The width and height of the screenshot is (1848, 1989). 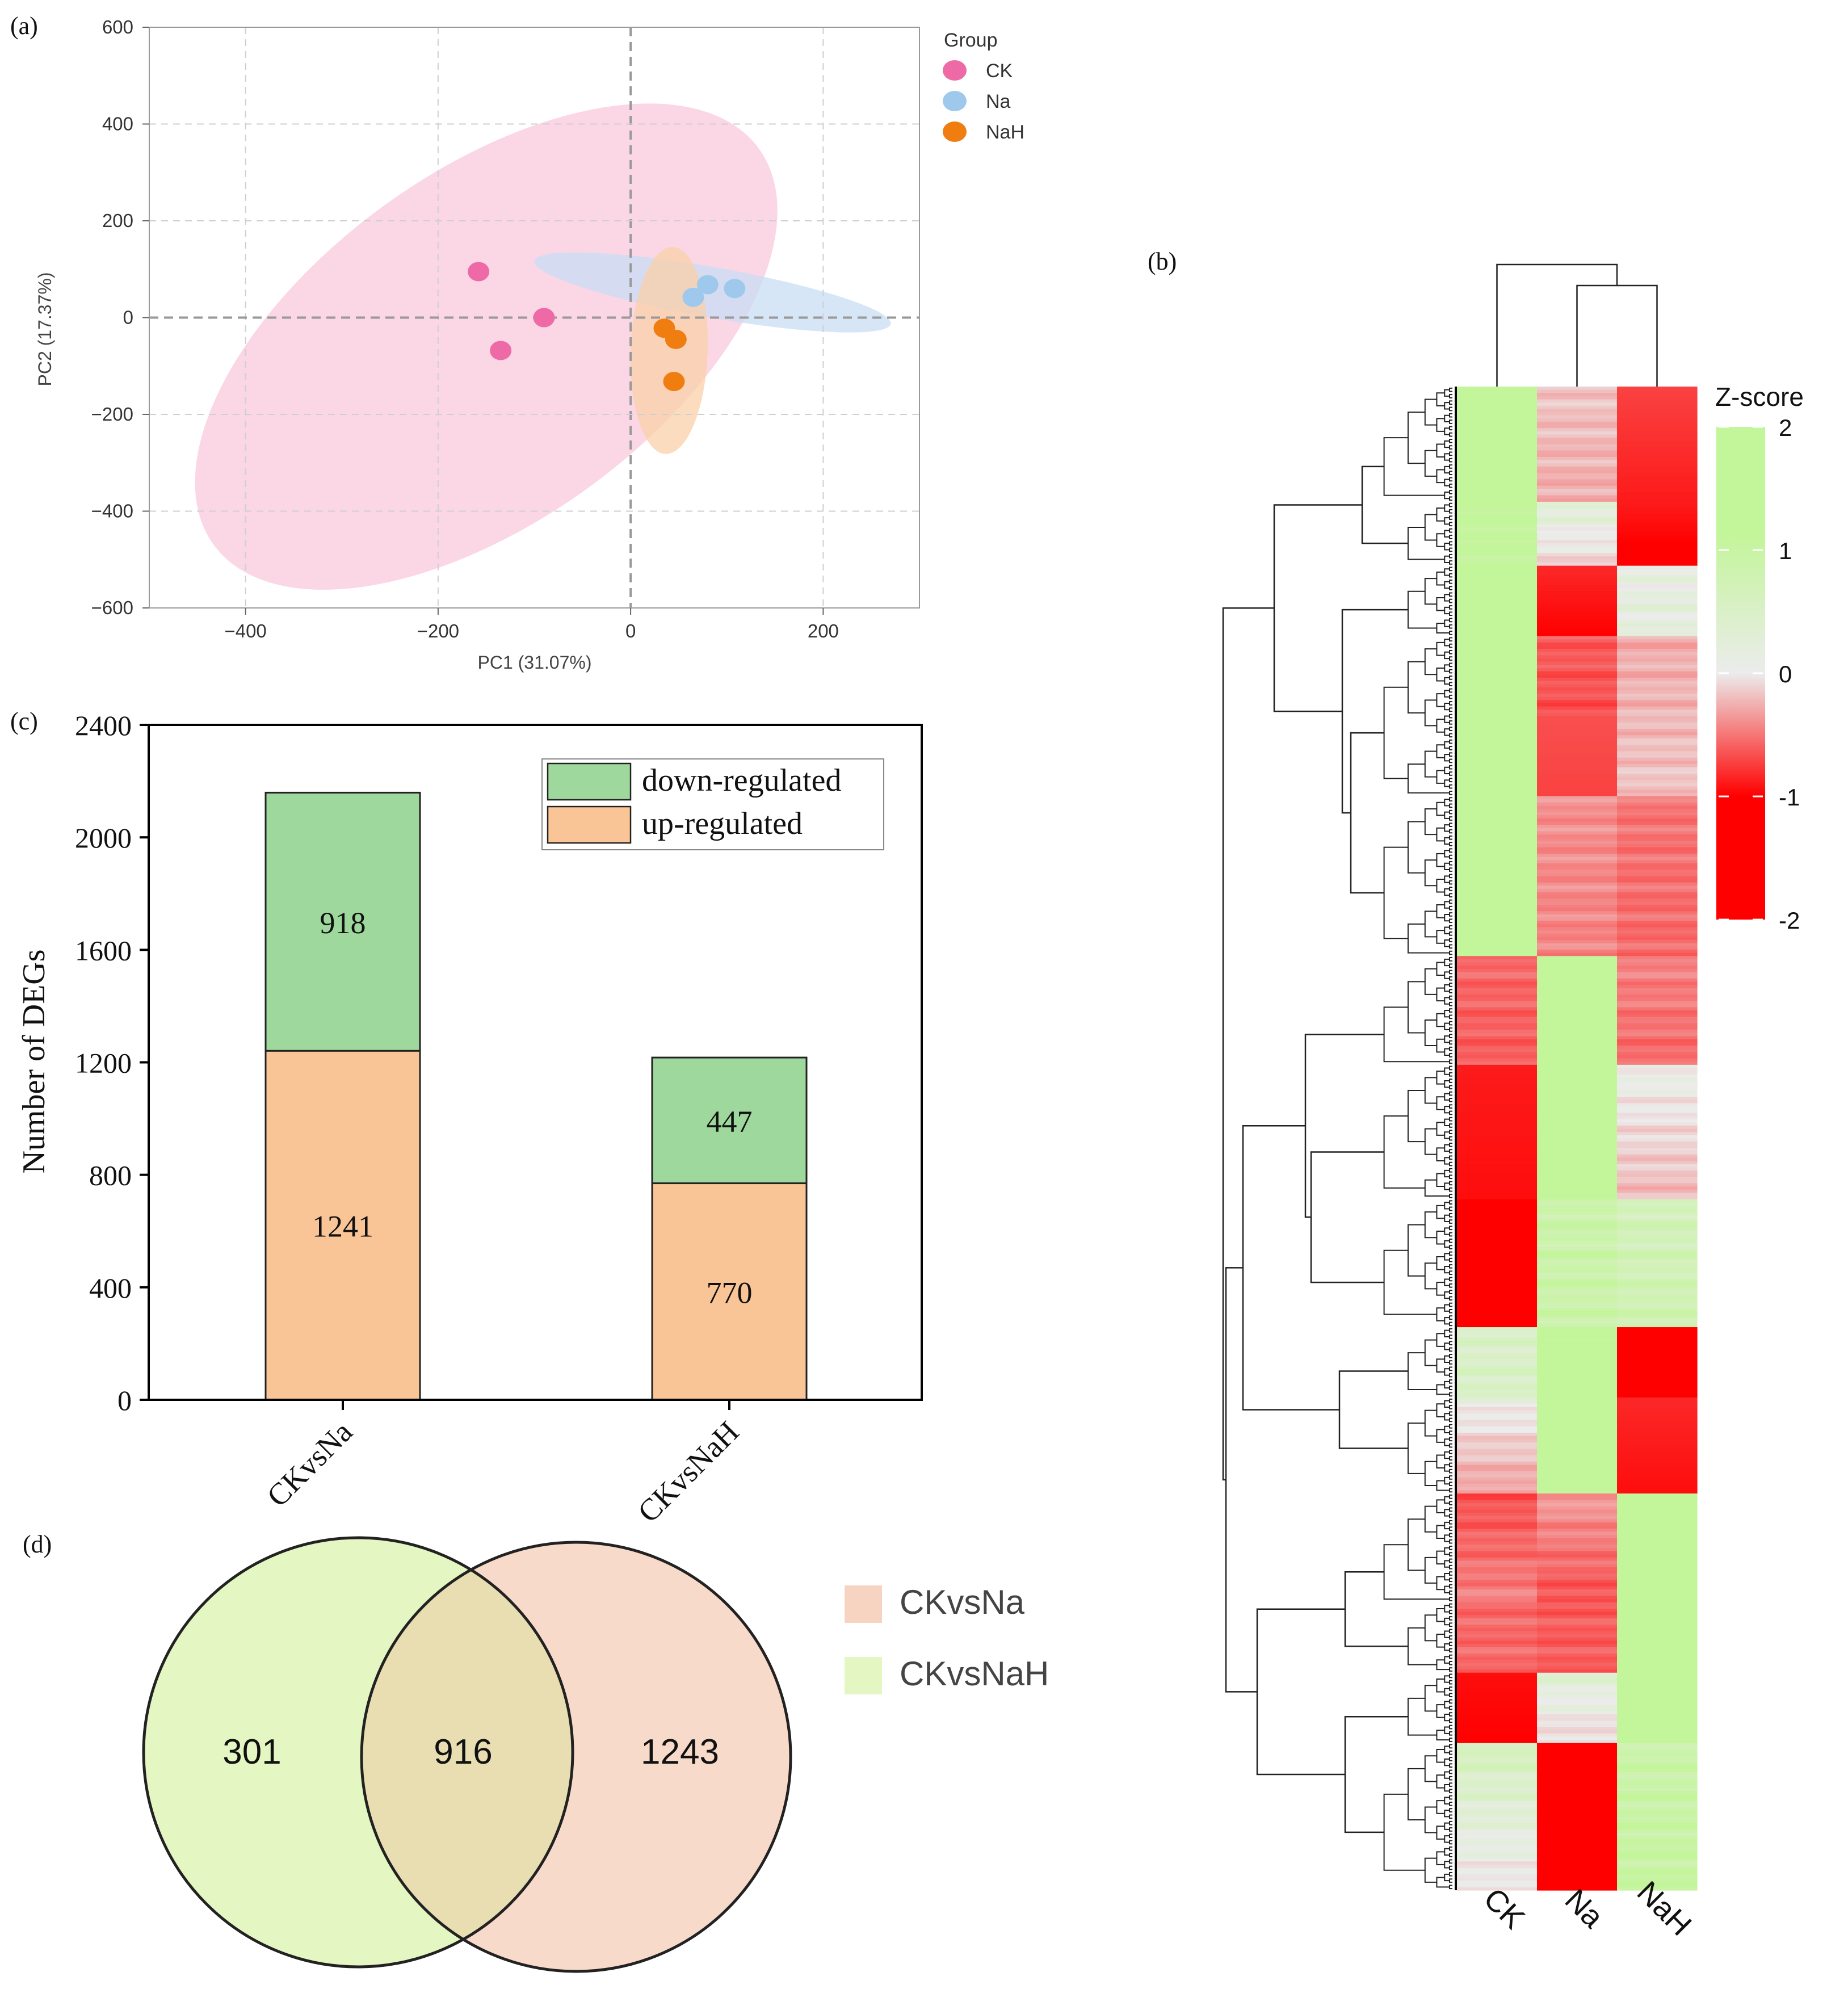 What do you see at coordinates (117, 220) in the screenshot?
I see `y-tick-label: 200` at bounding box center [117, 220].